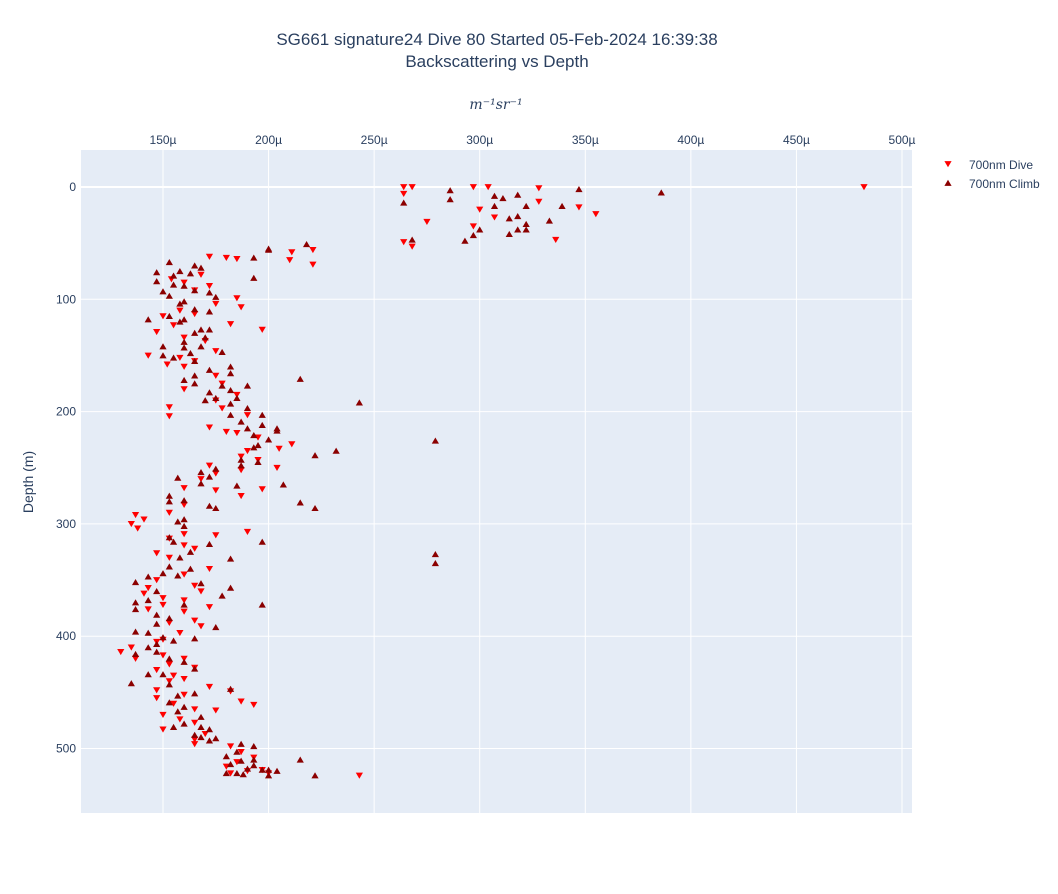 This screenshot has height=894, width=1058. Describe the element at coordinates (496, 105) in the screenshot. I see `x-axis-label: m⁻¹sr⁻¹` at that location.